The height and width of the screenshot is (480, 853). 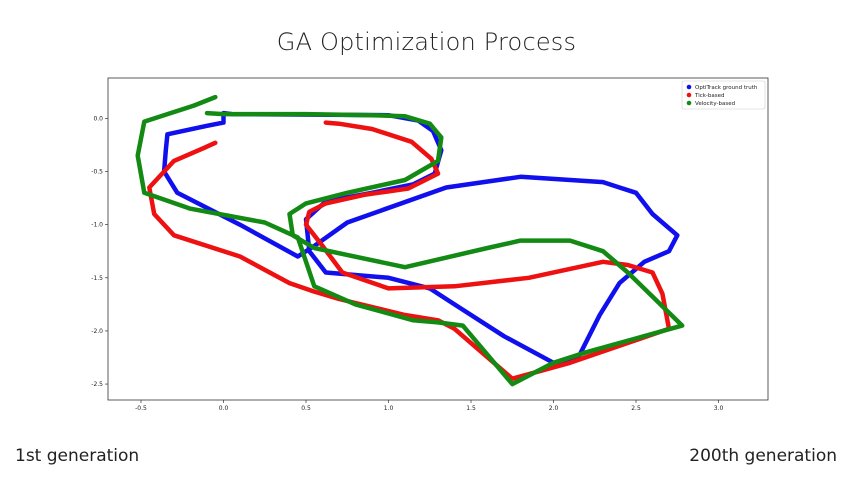 I want to click on legend-label: Tick-based, so click(x=709, y=96).